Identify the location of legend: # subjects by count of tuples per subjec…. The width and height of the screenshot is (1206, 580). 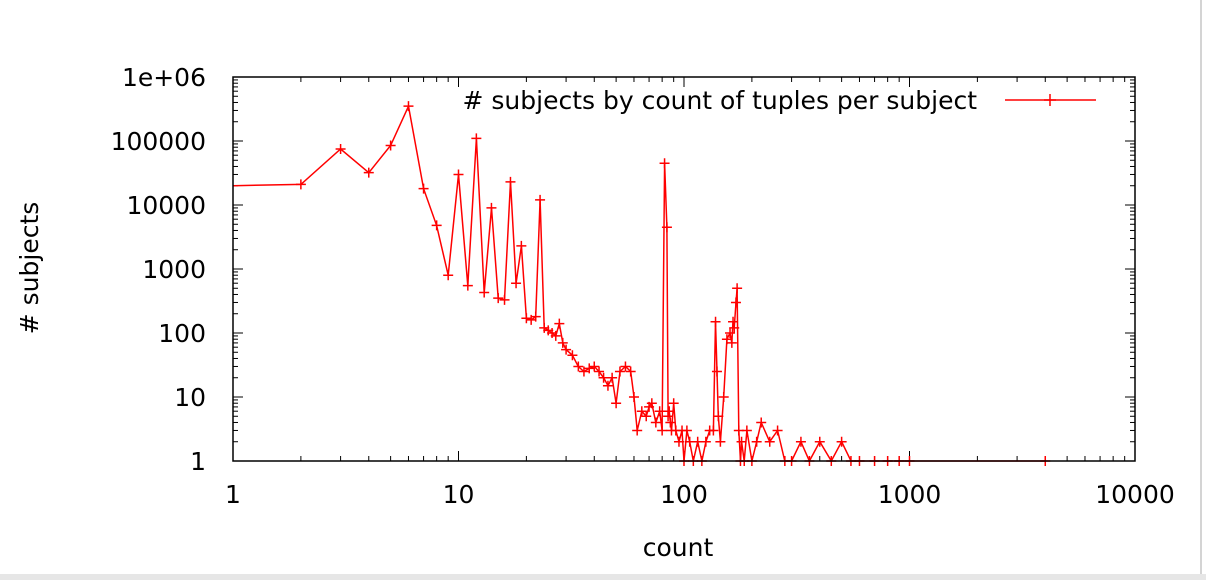
(779, 100).